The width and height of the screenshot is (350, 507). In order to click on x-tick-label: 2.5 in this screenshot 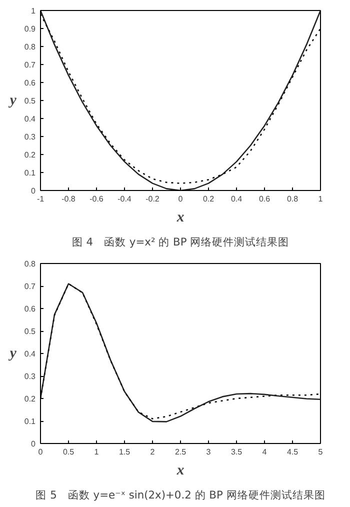, I will do `click(180, 452)`.